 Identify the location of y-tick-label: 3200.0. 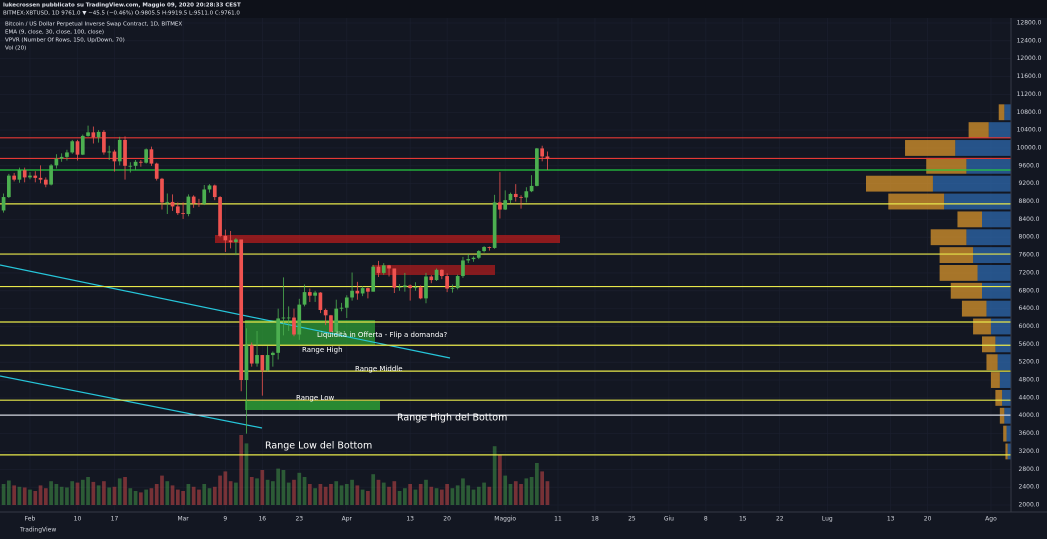
(1029, 451).